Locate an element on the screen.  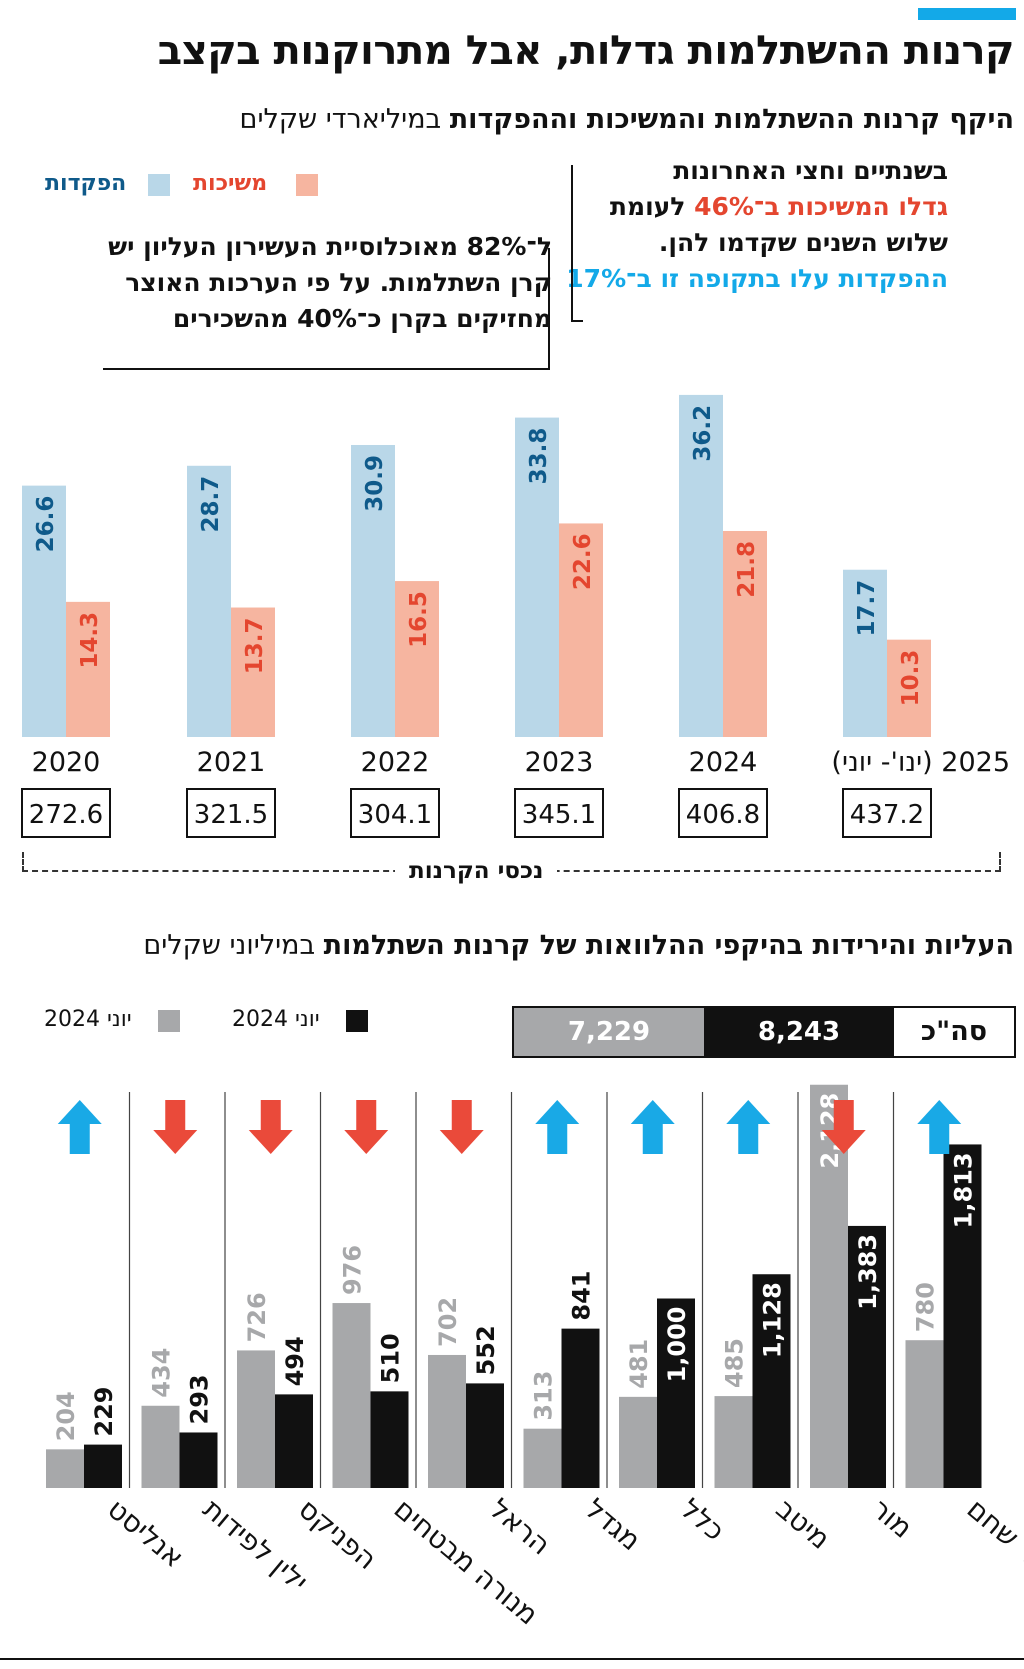
assets-label: נכסי הקרנות is located at coordinates (476, 871).